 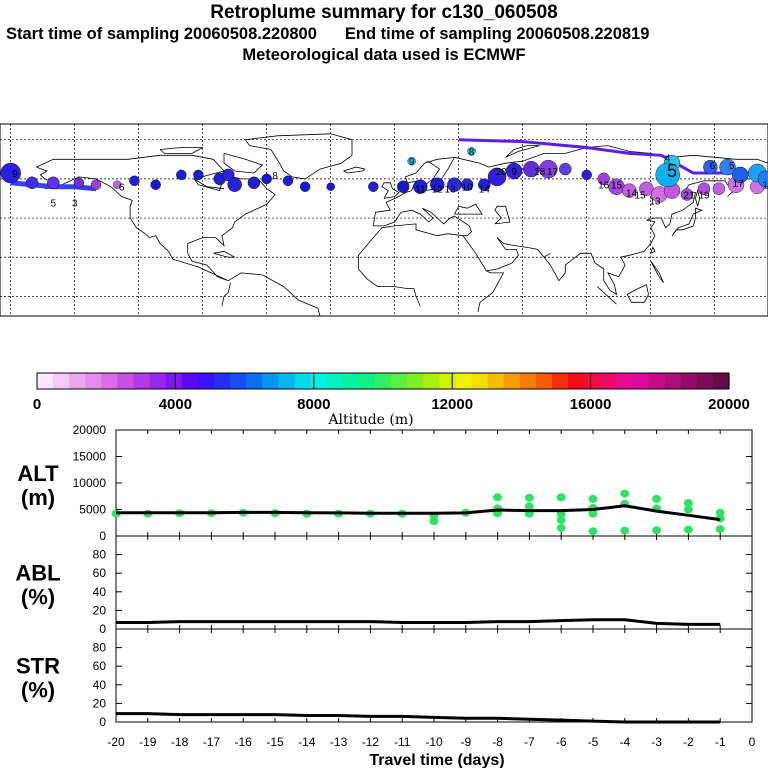 What do you see at coordinates (38, 666) in the screenshot?
I see `str-label: STR` at bounding box center [38, 666].